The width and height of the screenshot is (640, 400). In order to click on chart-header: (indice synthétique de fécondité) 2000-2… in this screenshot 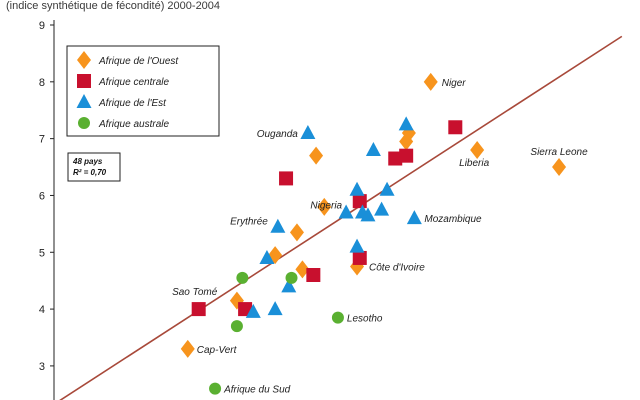, I will do `click(320, 9)`.